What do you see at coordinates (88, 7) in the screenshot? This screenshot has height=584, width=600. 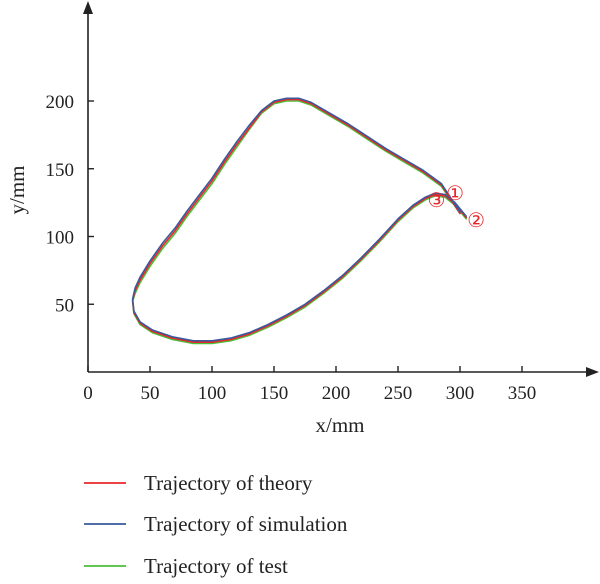 I see `y-axis-arrow` at bounding box center [88, 7].